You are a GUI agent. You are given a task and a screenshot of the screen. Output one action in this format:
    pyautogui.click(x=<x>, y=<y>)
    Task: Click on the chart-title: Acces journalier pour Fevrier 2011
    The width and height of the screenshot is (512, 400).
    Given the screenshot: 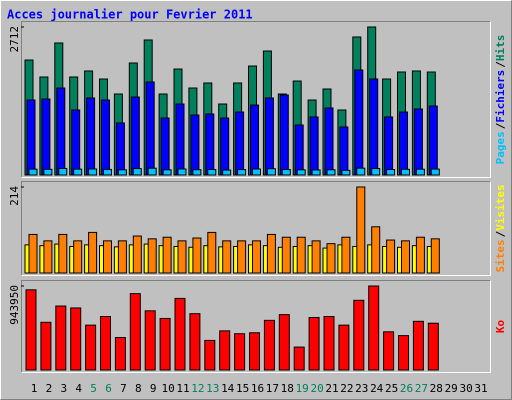 What is the action you would take?
    pyautogui.click(x=130, y=15)
    